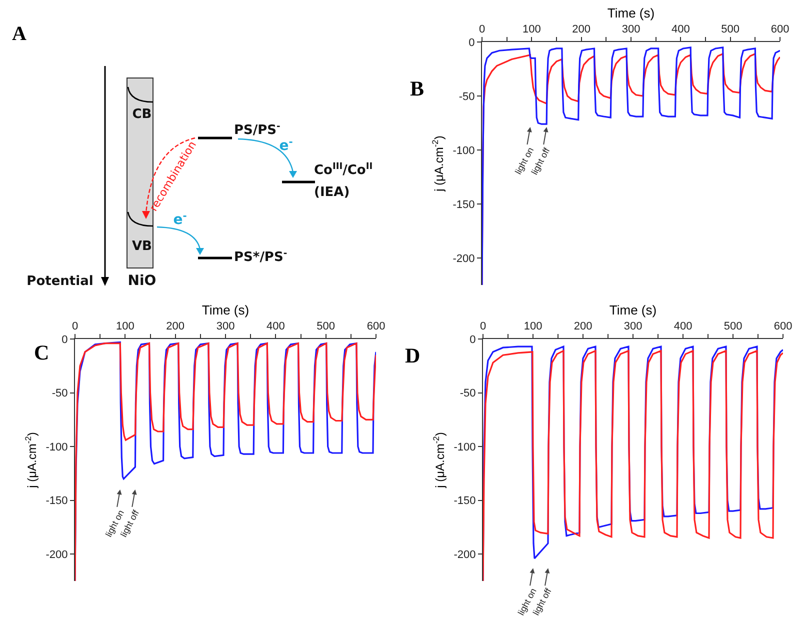 Image resolution: width=800 pixels, height=618 pixels. Describe the element at coordinates (417, 88) in the screenshot. I see `text: B` at that location.